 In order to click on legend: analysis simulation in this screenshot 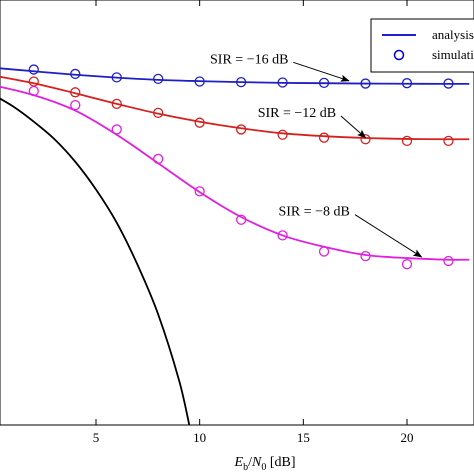, I will do `click(422, 45)`.